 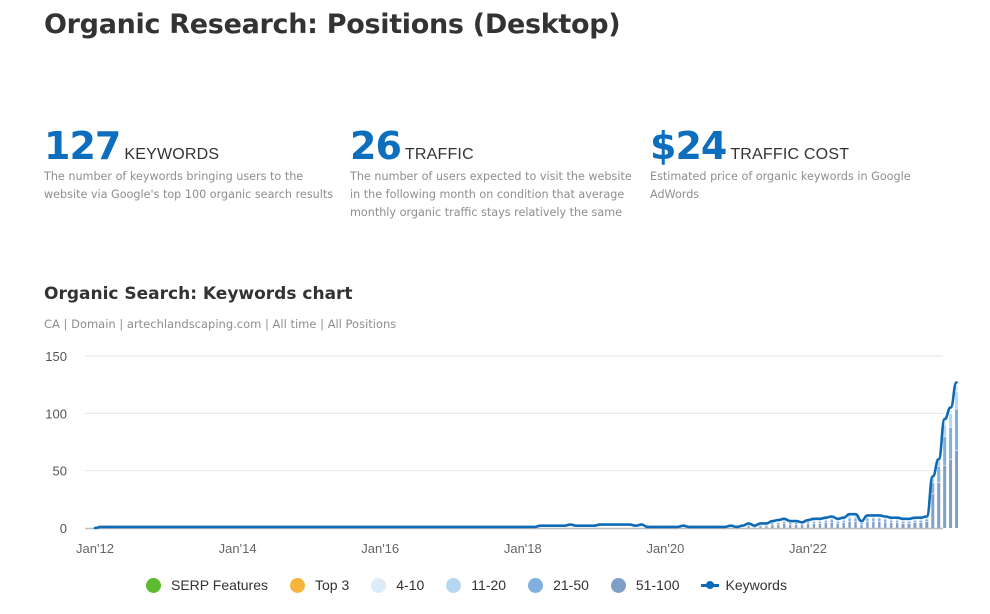 I want to click on legend-item-4-10: 4-10, so click(x=397, y=585).